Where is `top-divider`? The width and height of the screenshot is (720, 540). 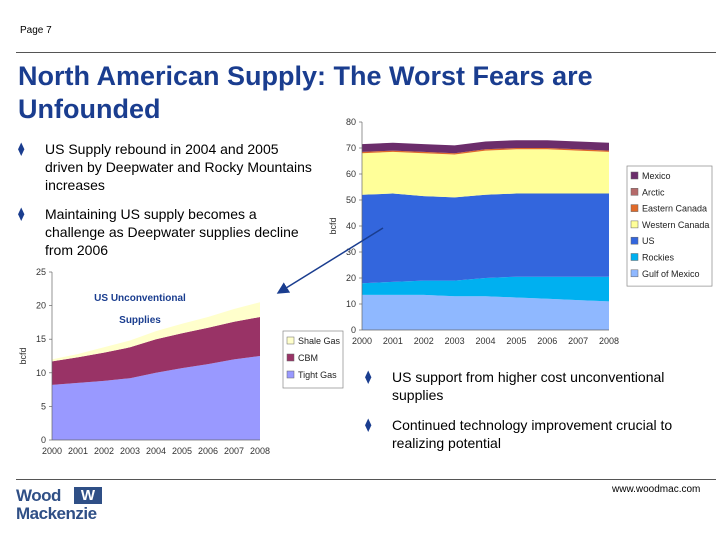 top-divider is located at coordinates (366, 52).